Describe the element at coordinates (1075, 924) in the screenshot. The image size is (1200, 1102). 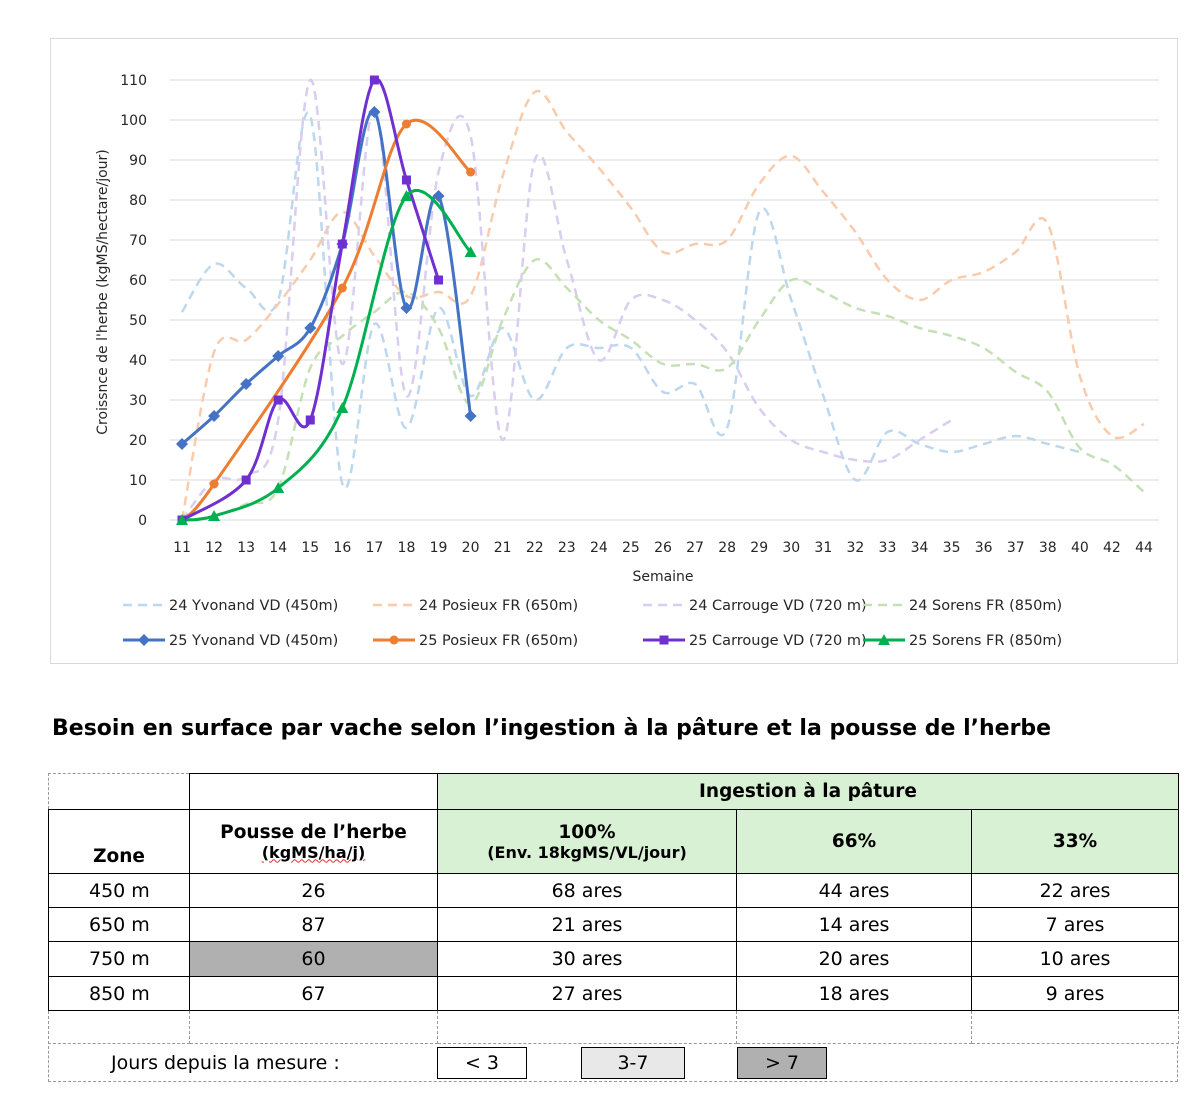
I see `area-33-cell: 7 ares` at that location.